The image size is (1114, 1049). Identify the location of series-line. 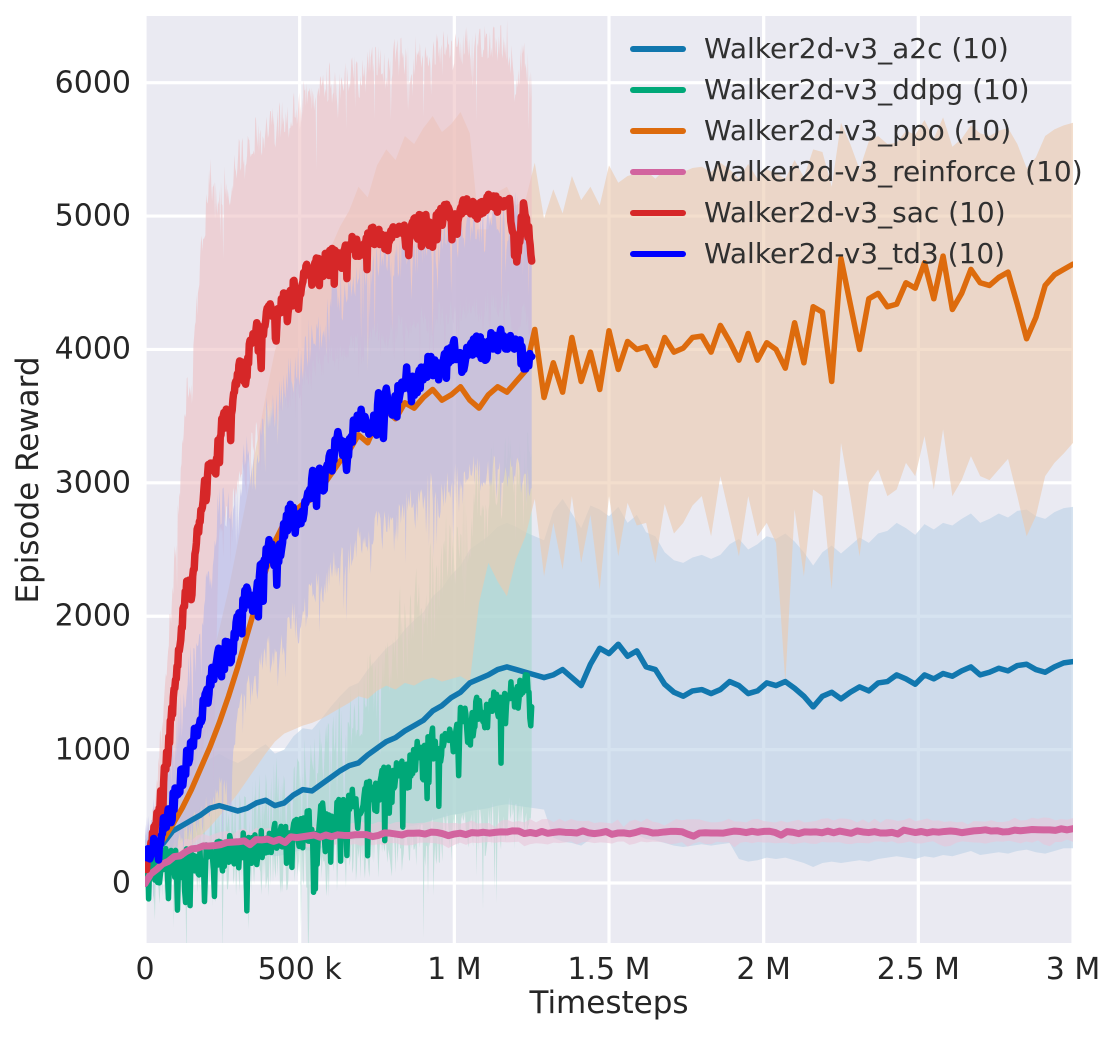
(609, 856).